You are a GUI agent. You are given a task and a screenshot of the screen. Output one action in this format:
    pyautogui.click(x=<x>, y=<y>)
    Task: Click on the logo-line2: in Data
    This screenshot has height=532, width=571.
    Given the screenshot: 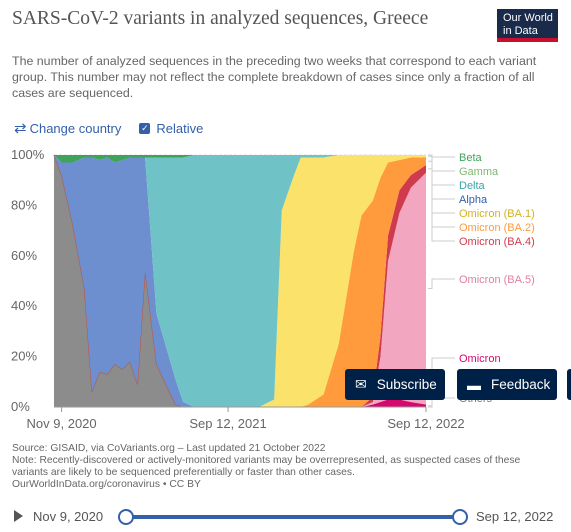 What is the action you would take?
    pyautogui.click(x=520, y=31)
    